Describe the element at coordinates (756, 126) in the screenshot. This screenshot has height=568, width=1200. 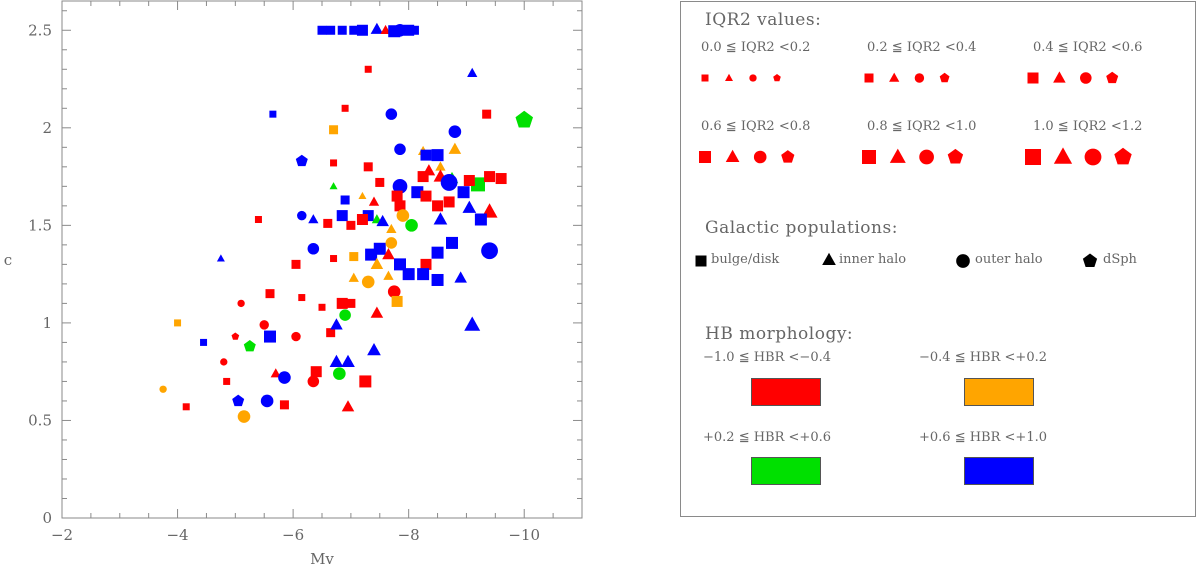
I see `iqr-range-label: 0.6 ≦ IQR2 <0.8` at that location.